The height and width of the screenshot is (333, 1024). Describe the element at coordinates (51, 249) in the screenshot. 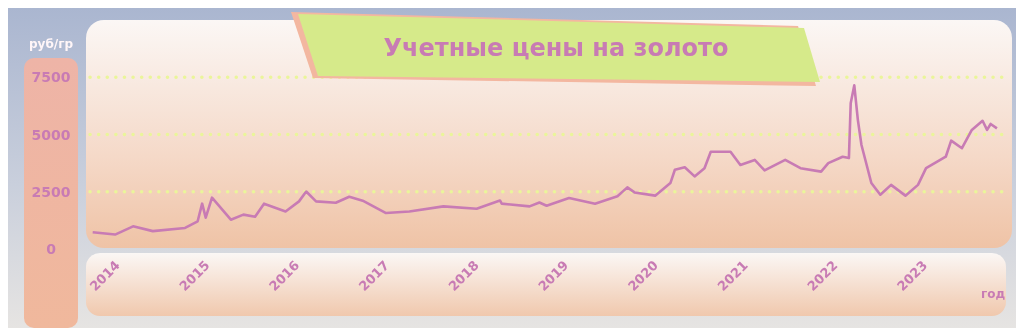

I see `y-tick-label: 0` at that location.